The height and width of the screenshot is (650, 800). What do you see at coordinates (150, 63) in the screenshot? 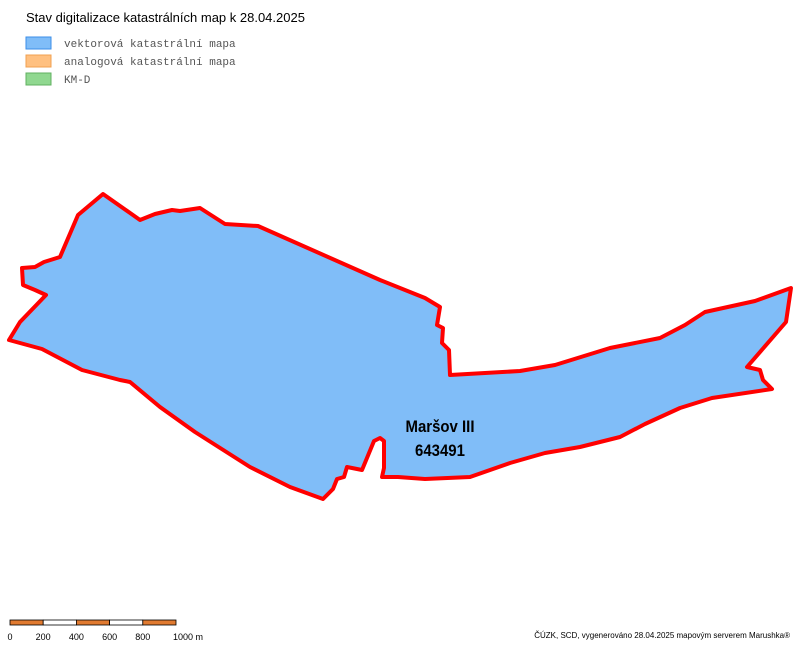
I see `legend-label: analogová katastrální mapa` at bounding box center [150, 63].